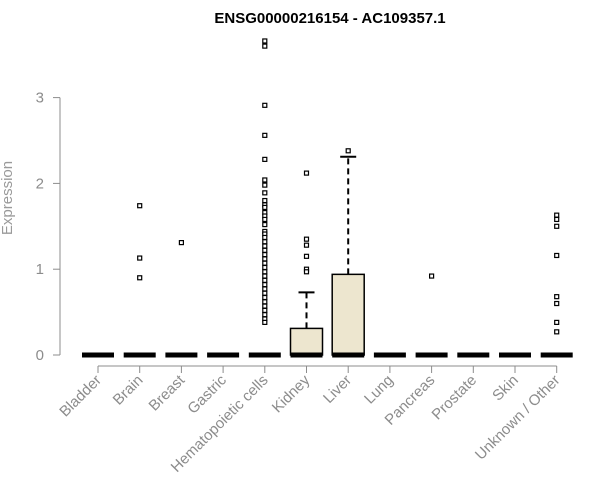 This screenshot has height=500, width=600. I want to click on y-tick-label: 1, so click(40, 269).